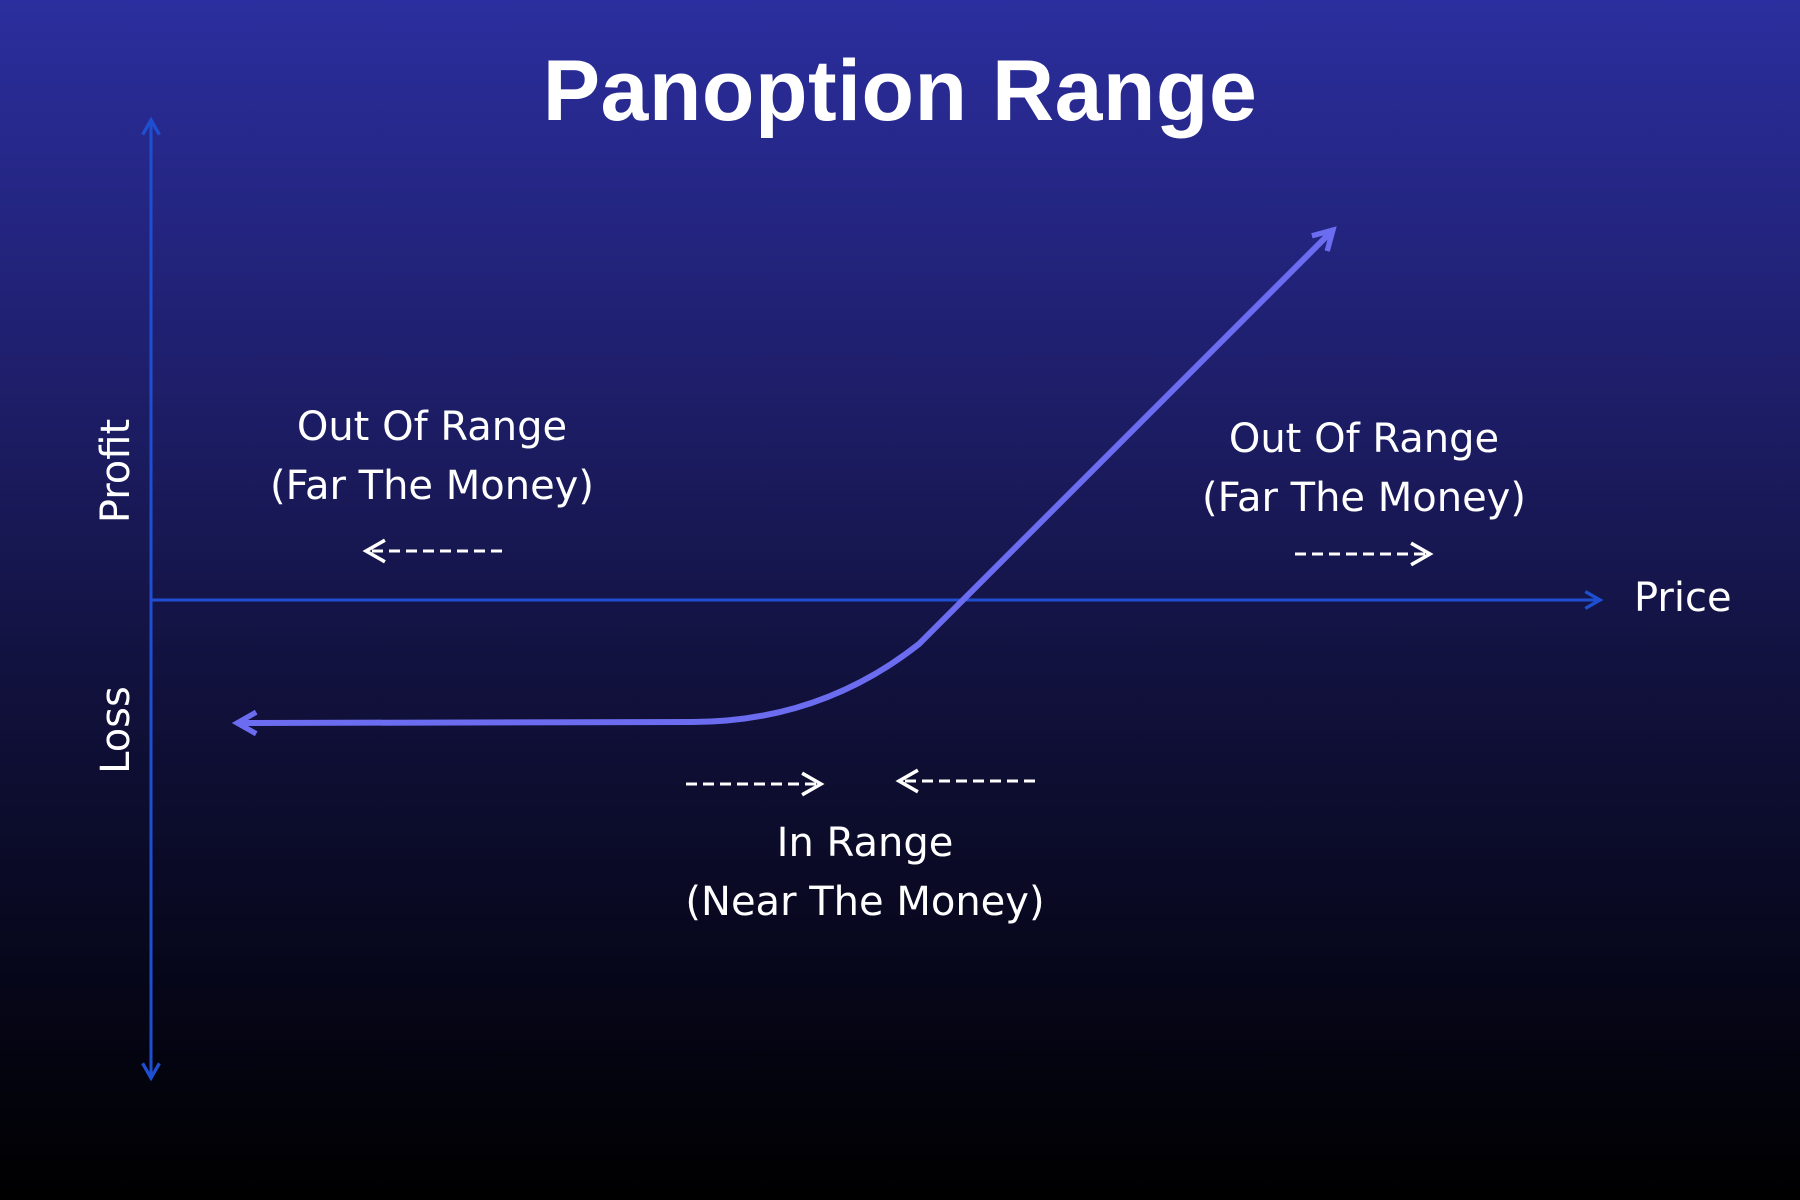 The height and width of the screenshot is (1200, 1800). Describe the element at coordinates (432, 427) in the screenshot. I see `left-region-line1: Out Of Range` at that location.